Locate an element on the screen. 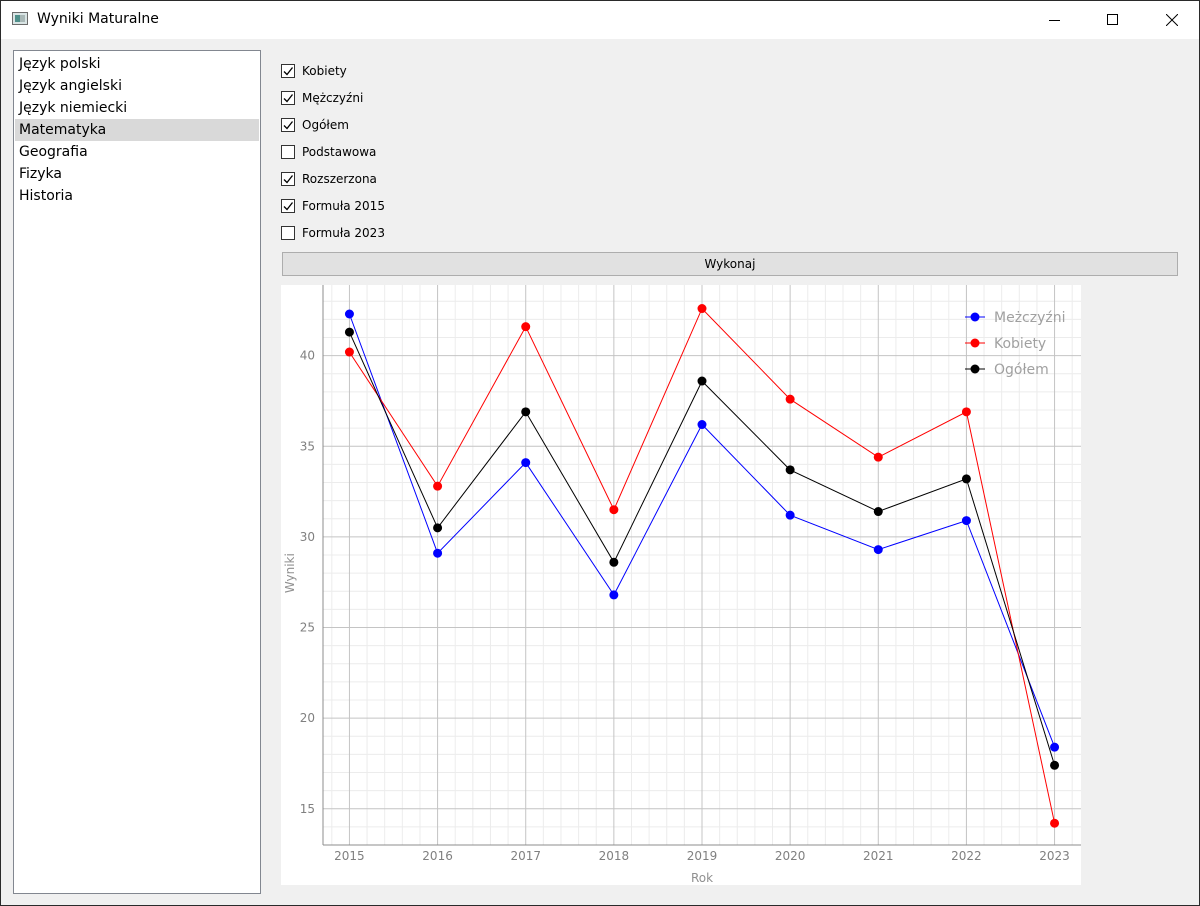  window-title: Wyniki Maturalne is located at coordinates (98, 19).